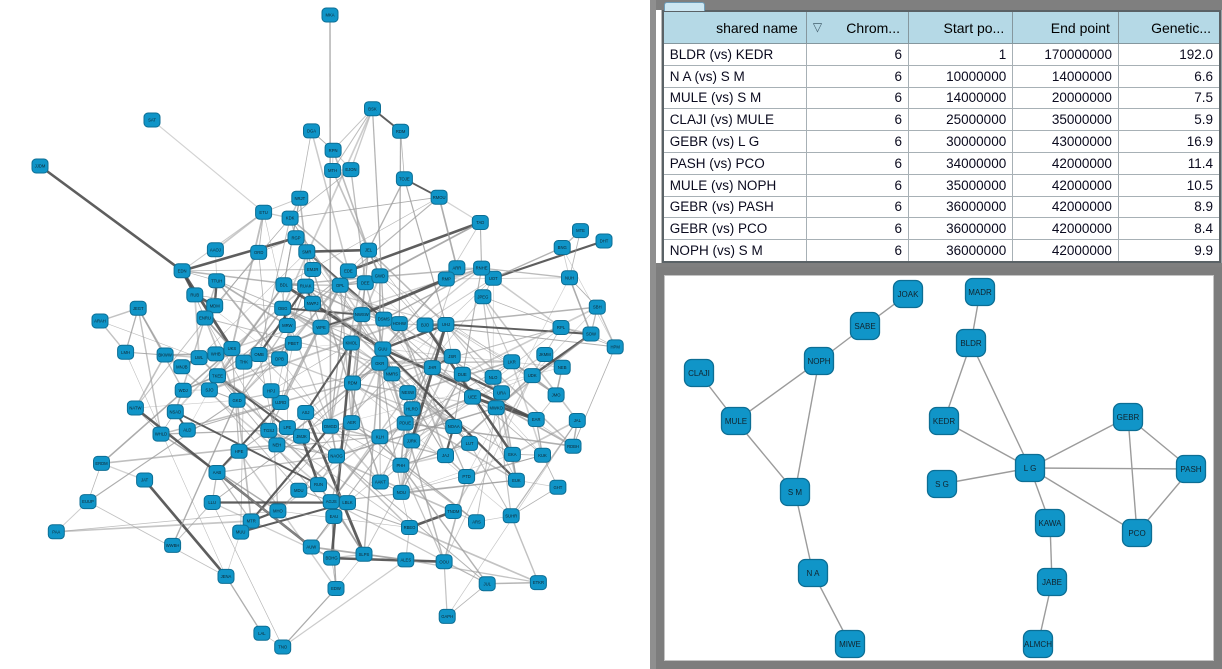  What do you see at coordinates (182, 271) in the screenshot?
I see `graph-node: EDN` at bounding box center [182, 271].